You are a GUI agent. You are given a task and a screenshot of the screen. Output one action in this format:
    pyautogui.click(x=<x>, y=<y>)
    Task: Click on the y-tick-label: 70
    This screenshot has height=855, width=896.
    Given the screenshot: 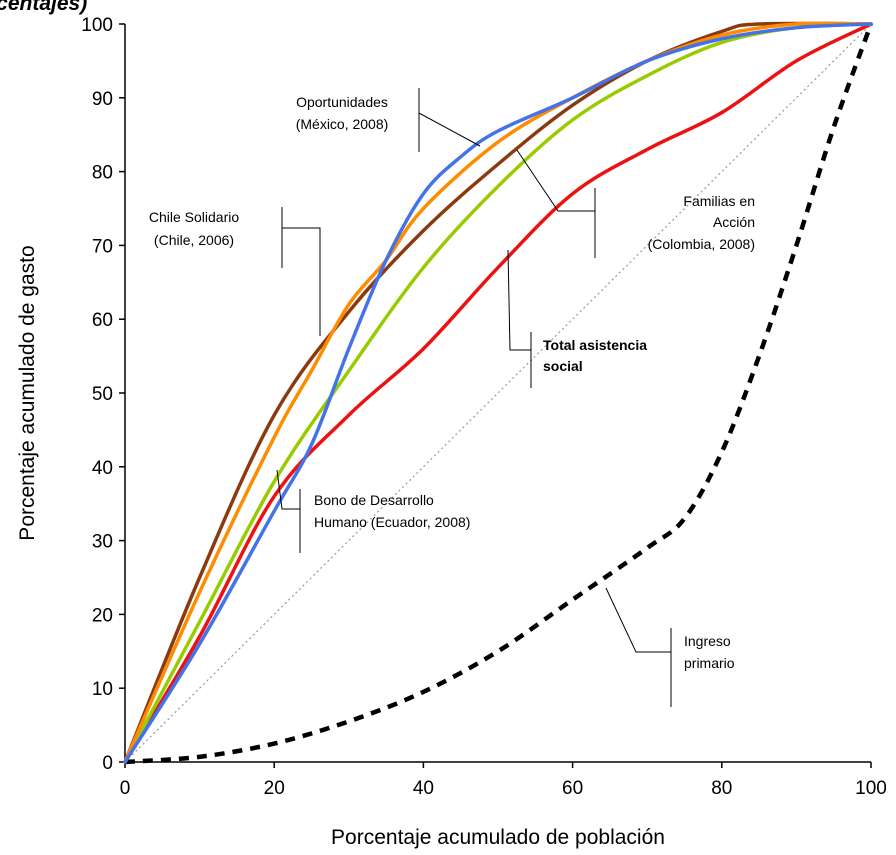 What is the action you would take?
    pyautogui.click(x=102, y=246)
    